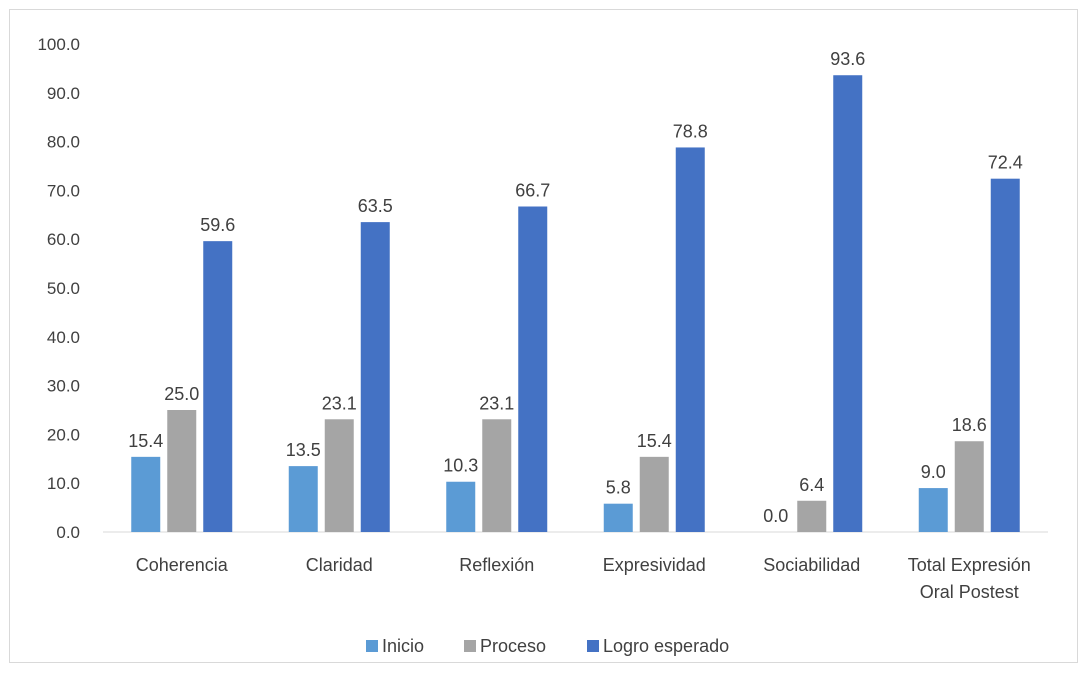  I want to click on data-label: 63.5, so click(375, 206).